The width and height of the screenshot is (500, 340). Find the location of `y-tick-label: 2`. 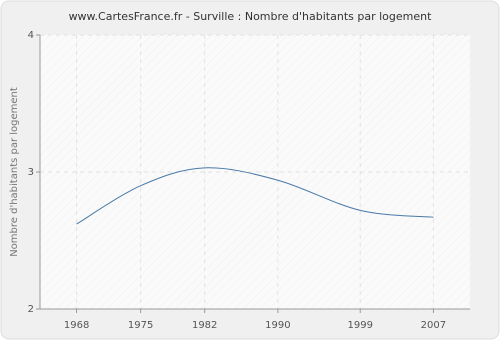

y-tick-label: 2 is located at coordinates (31, 309).